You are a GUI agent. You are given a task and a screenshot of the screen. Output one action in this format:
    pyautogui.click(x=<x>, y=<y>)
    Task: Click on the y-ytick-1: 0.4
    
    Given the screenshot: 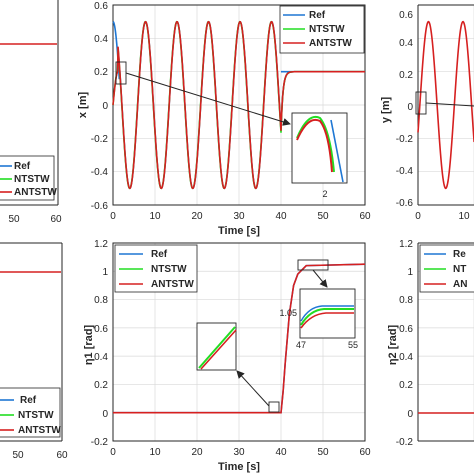 What is the action you would take?
    pyautogui.click(x=406, y=43)
    